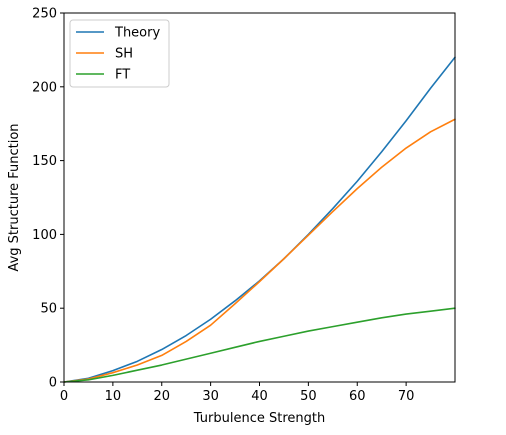 The image size is (506, 435). Describe the element at coordinates (357, 396) in the screenshot. I see `x-tick-label: 60` at that location.